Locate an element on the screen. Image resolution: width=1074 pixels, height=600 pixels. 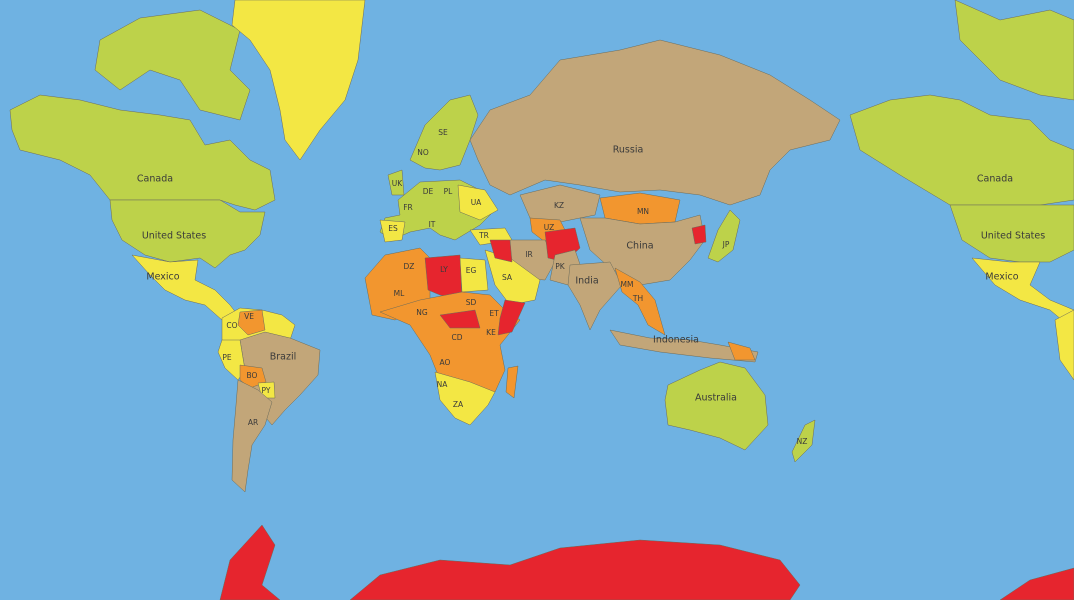
country-label: ES is located at coordinates (393, 228).